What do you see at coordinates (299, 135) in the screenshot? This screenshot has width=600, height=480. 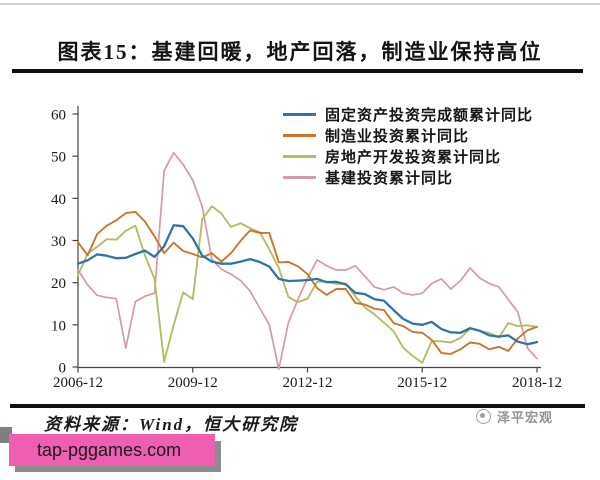 I see `legend-swatch-manufacturing` at bounding box center [299, 135].